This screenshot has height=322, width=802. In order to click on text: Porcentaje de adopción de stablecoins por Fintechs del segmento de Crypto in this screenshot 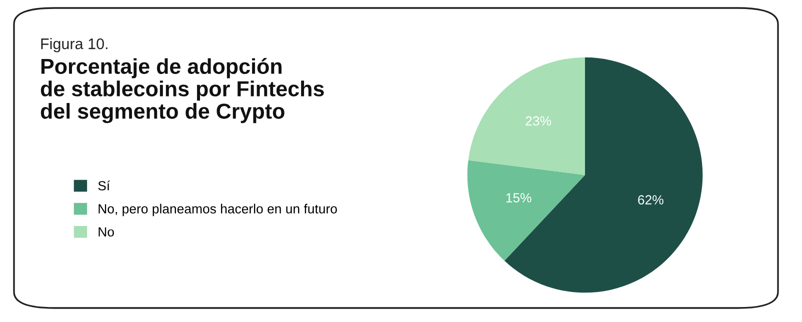, I will do `click(182, 91)`.